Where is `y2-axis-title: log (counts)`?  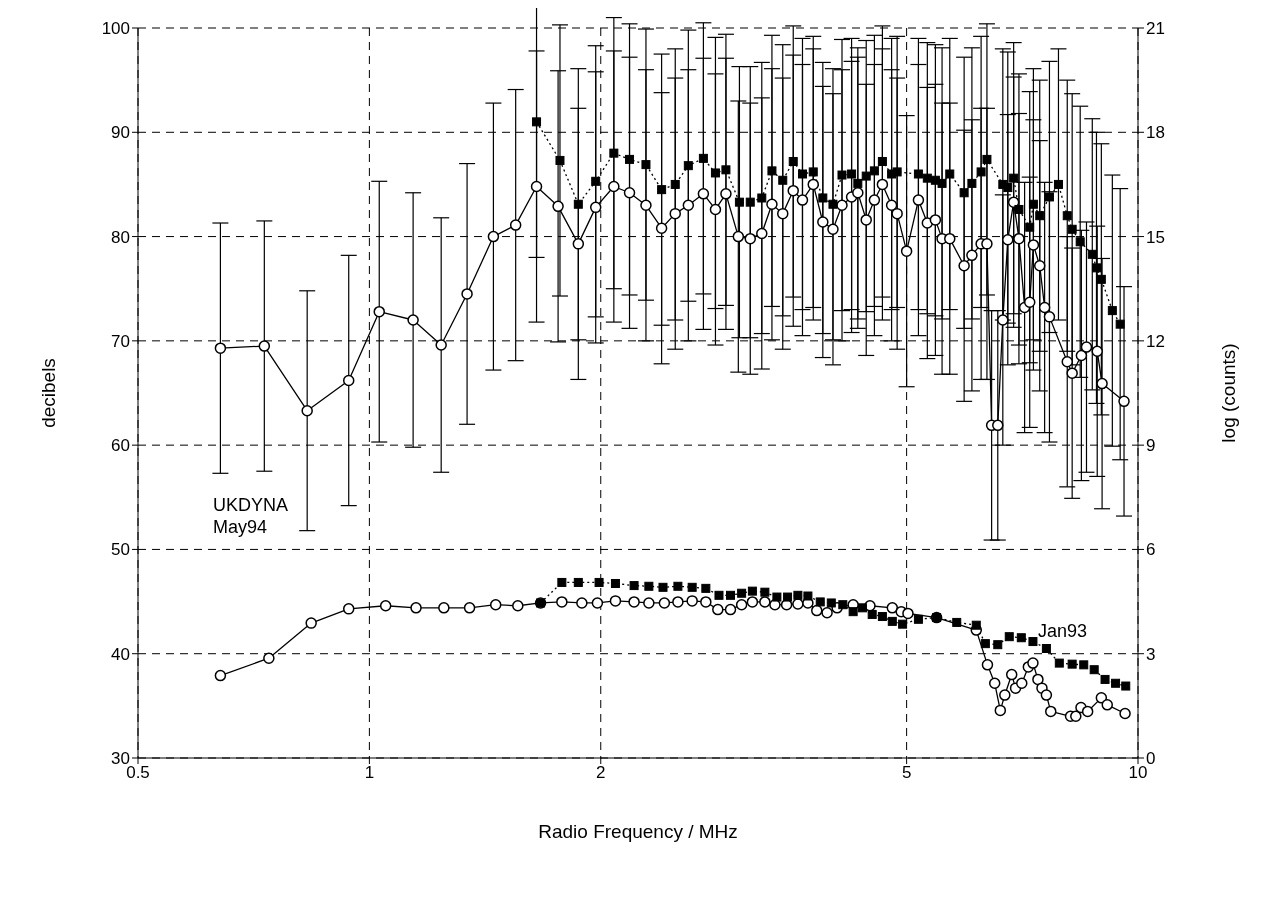 y2-axis-title: log (counts) is located at coordinates (1228, 393).